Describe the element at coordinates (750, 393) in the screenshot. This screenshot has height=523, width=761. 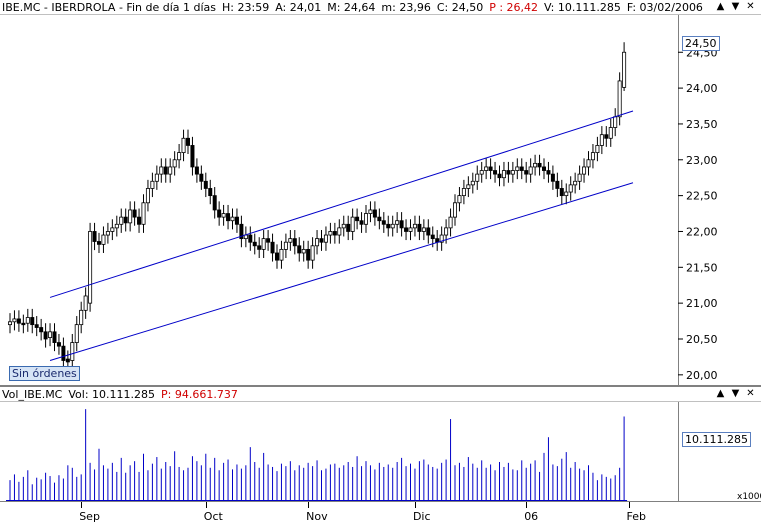
I see `volume-close-icon: ✕` at that location.